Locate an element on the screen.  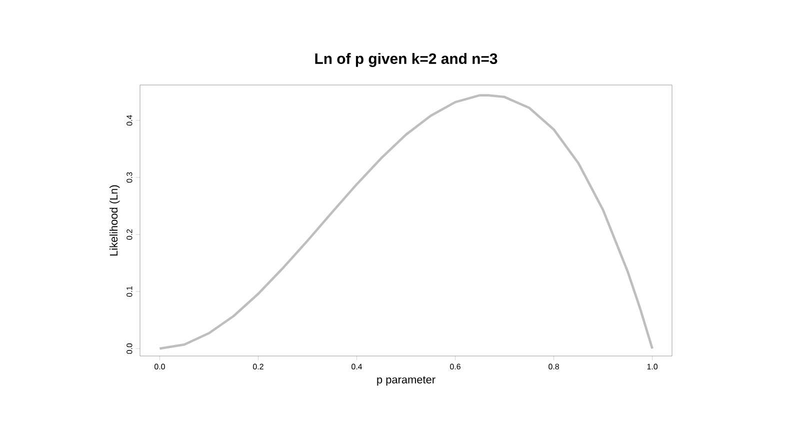
x-axis-title: p parameter is located at coordinates (406, 381).